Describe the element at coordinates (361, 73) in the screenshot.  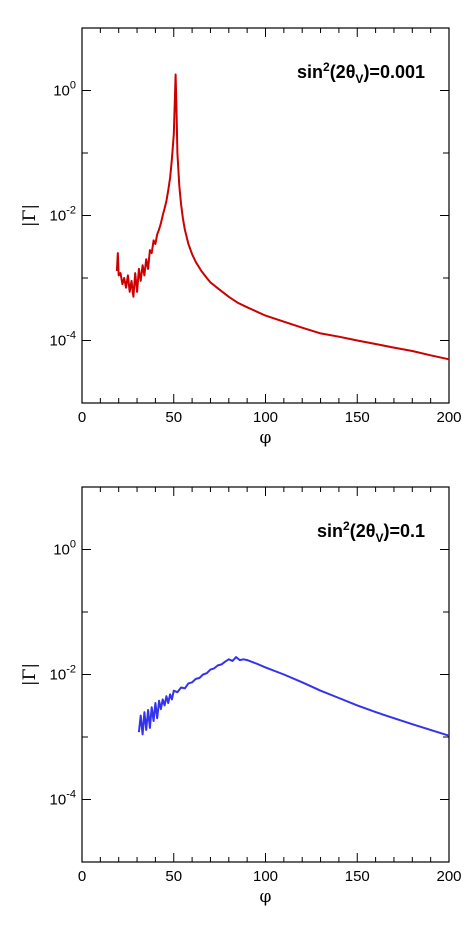
I see `annotation-label: sin2(2θV)=0.001` at that location.